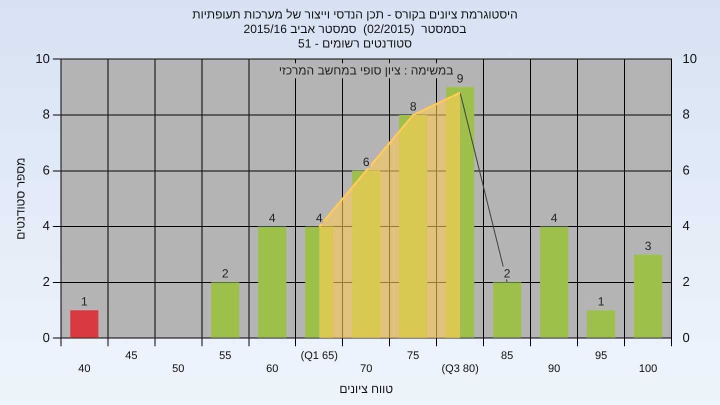  What do you see at coordinates (686, 114) in the screenshot?
I see `y2-tick-label: 8` at bounding box center [686, 114].